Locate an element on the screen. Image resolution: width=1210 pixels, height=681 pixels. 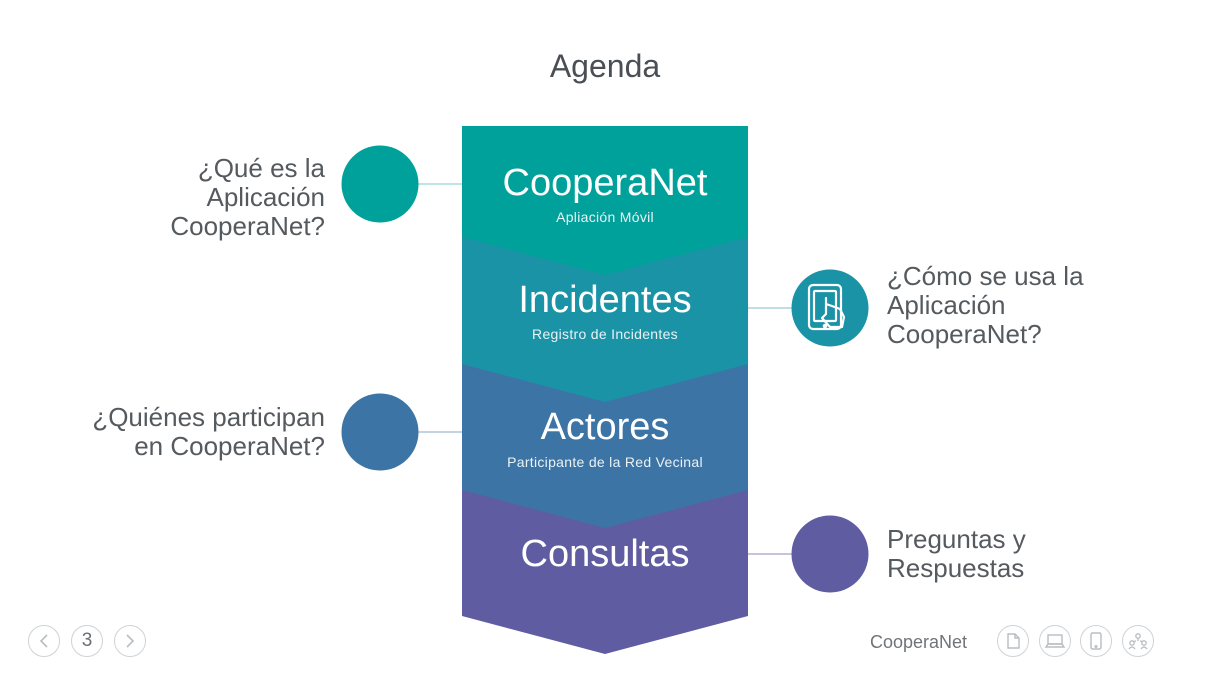
footer-tablet-button is located at coordinates (1096, 641).